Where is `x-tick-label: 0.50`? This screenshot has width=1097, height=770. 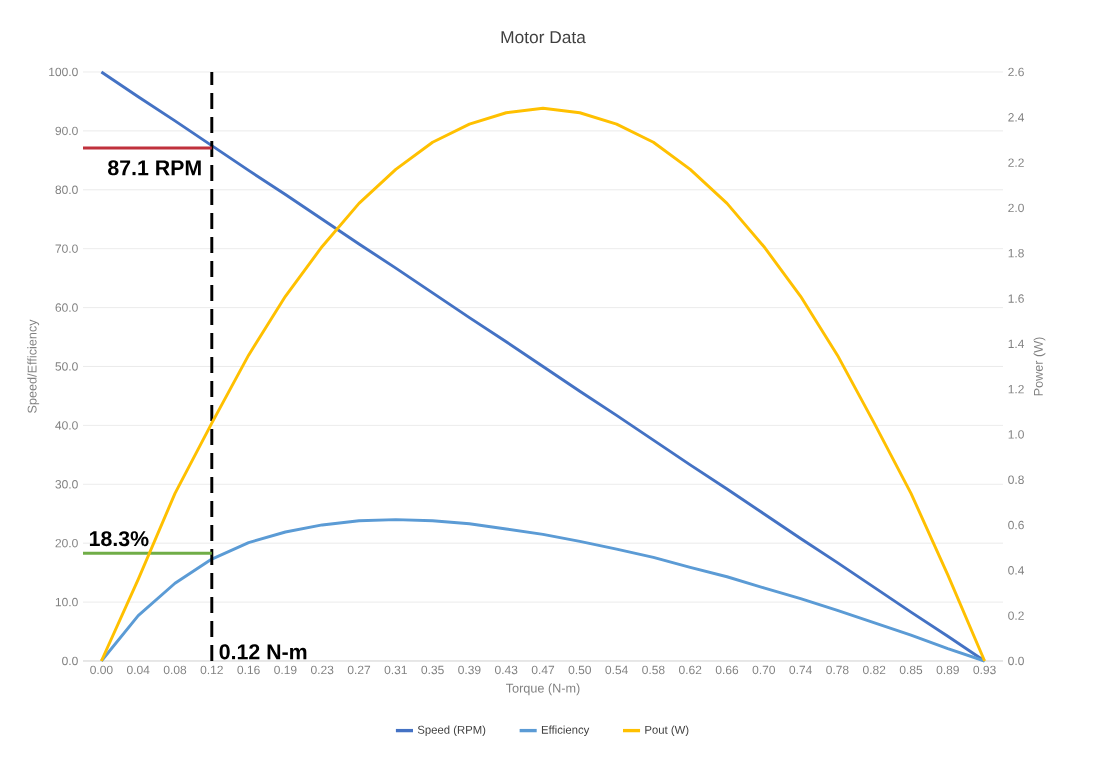 x-tick-label: 0.50 is located at coordinates (580, 670).